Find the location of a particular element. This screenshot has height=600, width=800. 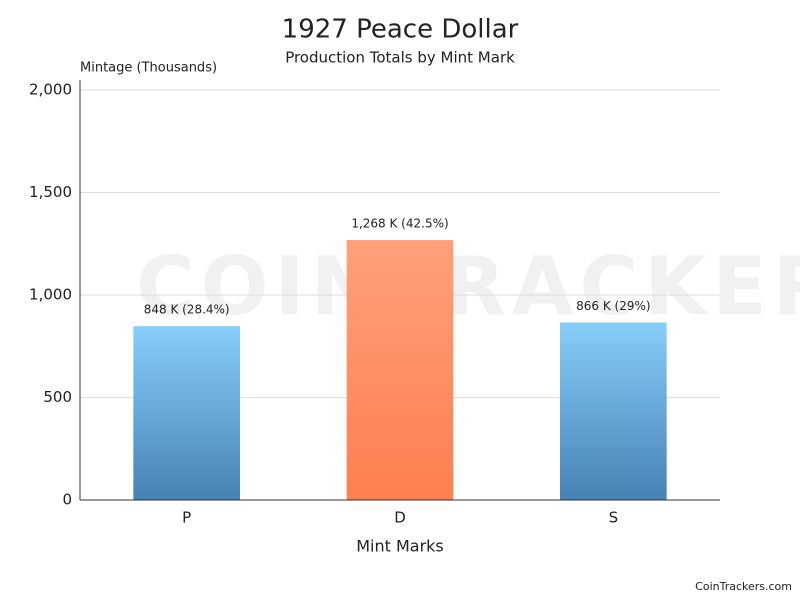

y-tick-label: 0 is located at coordinates (67, 500).